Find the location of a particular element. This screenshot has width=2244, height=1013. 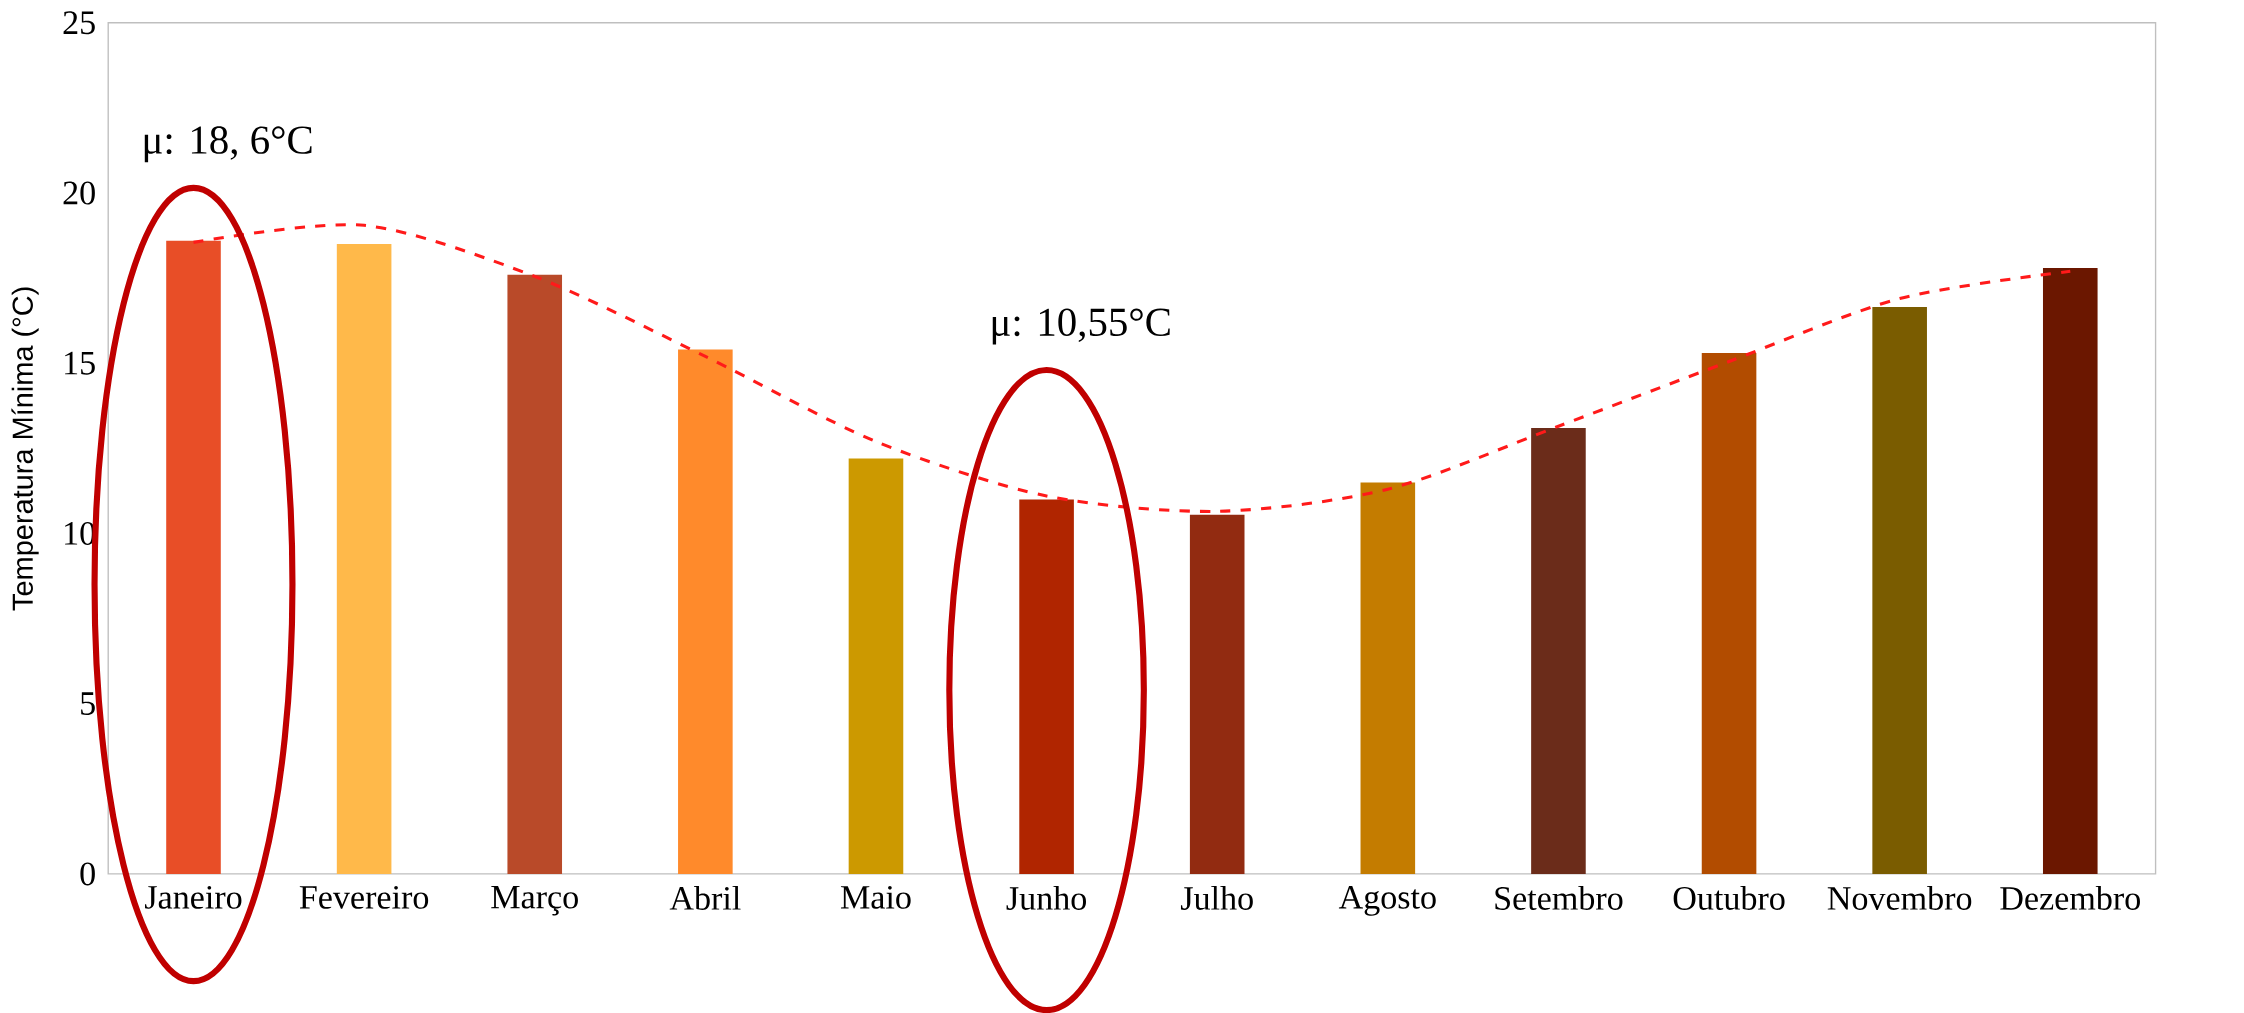

x-tick-label: Março is located at coordinates (534, 900).